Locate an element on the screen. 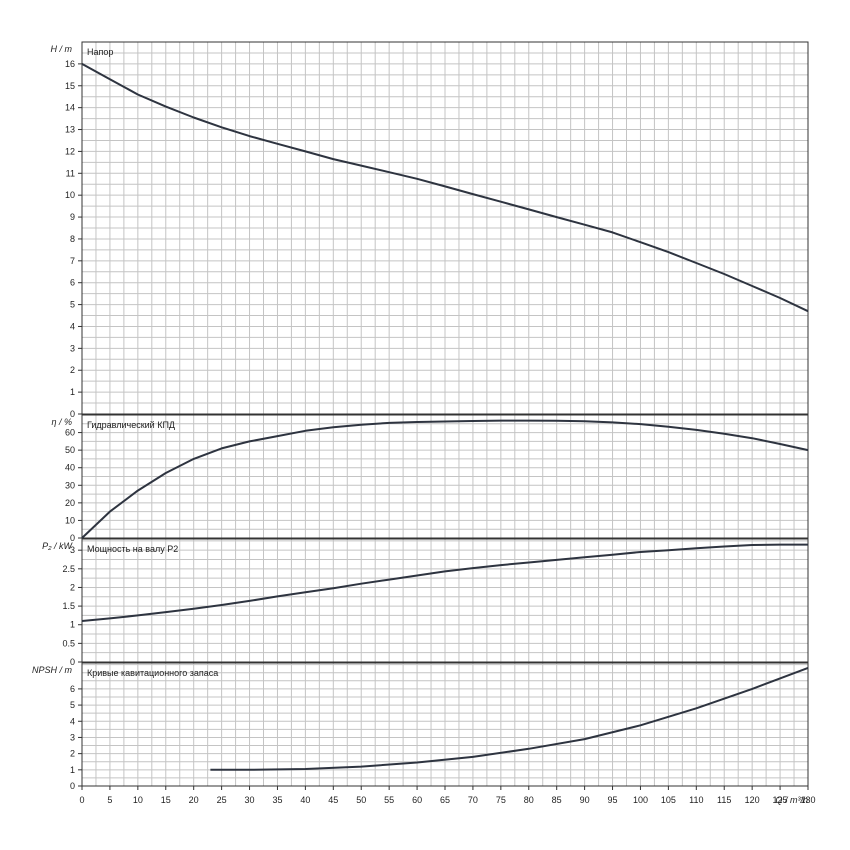 Image resolution: width=850 pixels, height=850 pixels. y-axis-title: P₂ / kW is located at coordinates (57, 546).